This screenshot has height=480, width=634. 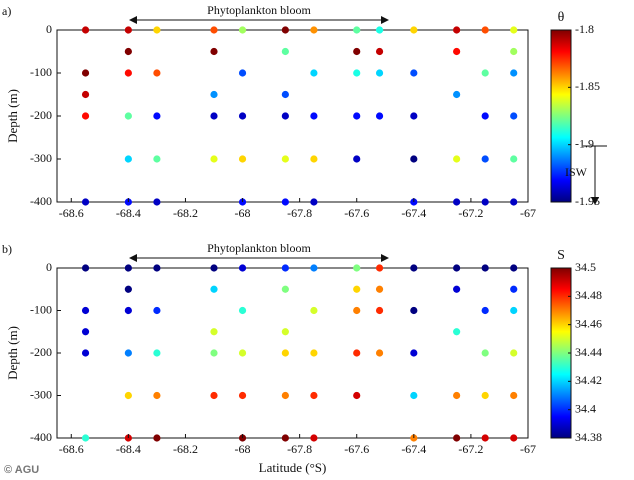 I want to click on x-tick-label: -67.2, so click(x=470, y=449).